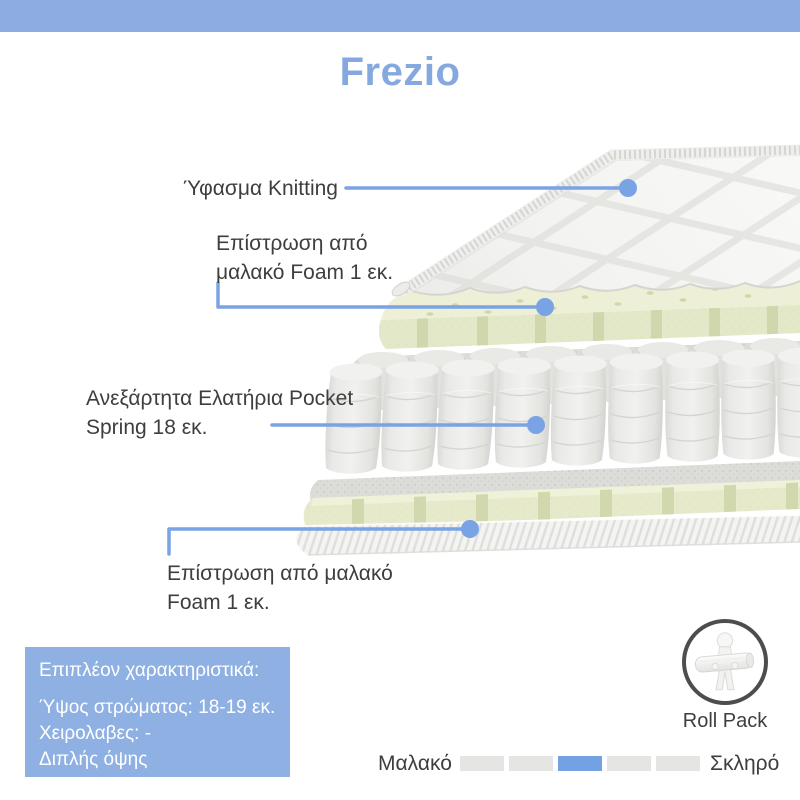 The image size is (800, 800). I want to click on callout-text-line1: Επίστρωση από, so click(292, 243).